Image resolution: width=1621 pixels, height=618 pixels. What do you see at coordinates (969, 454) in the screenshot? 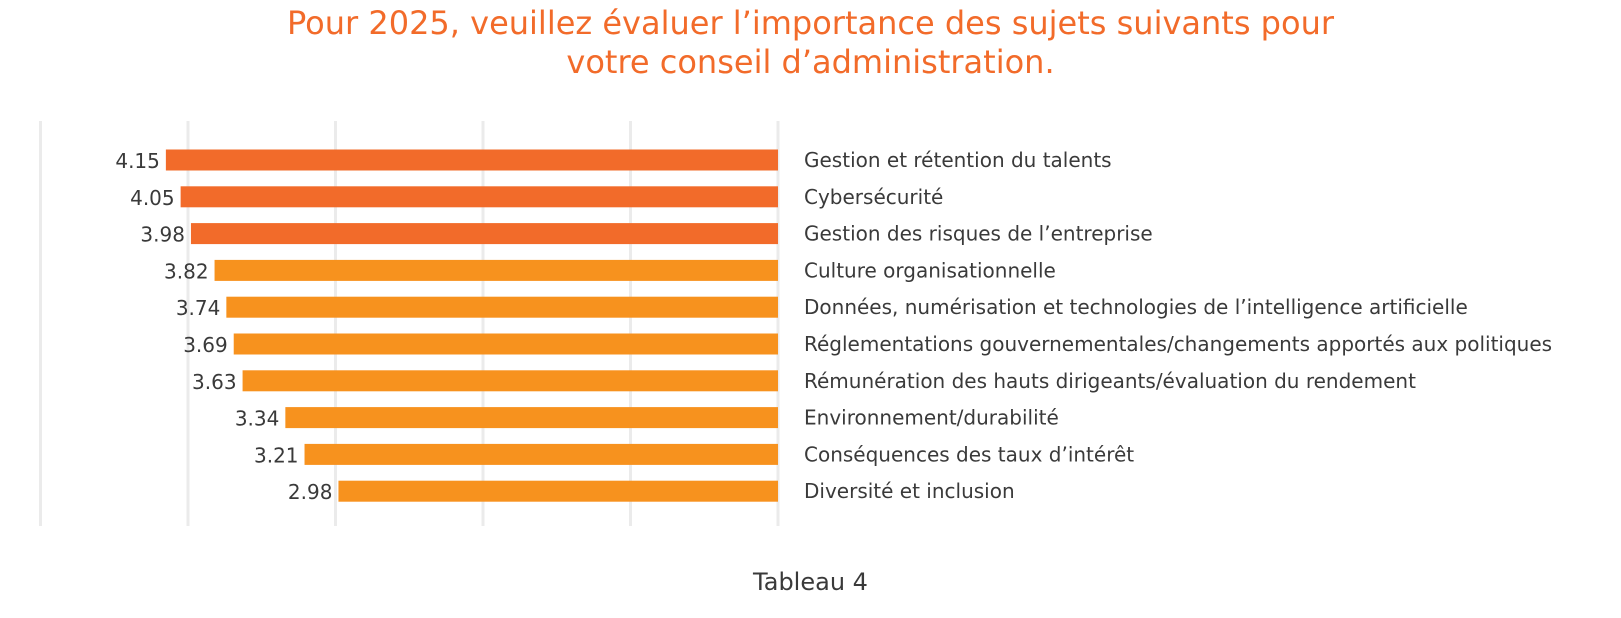
I see `category-label: Conséquences des taux d’intérêt` at bounding box center [969, 454].